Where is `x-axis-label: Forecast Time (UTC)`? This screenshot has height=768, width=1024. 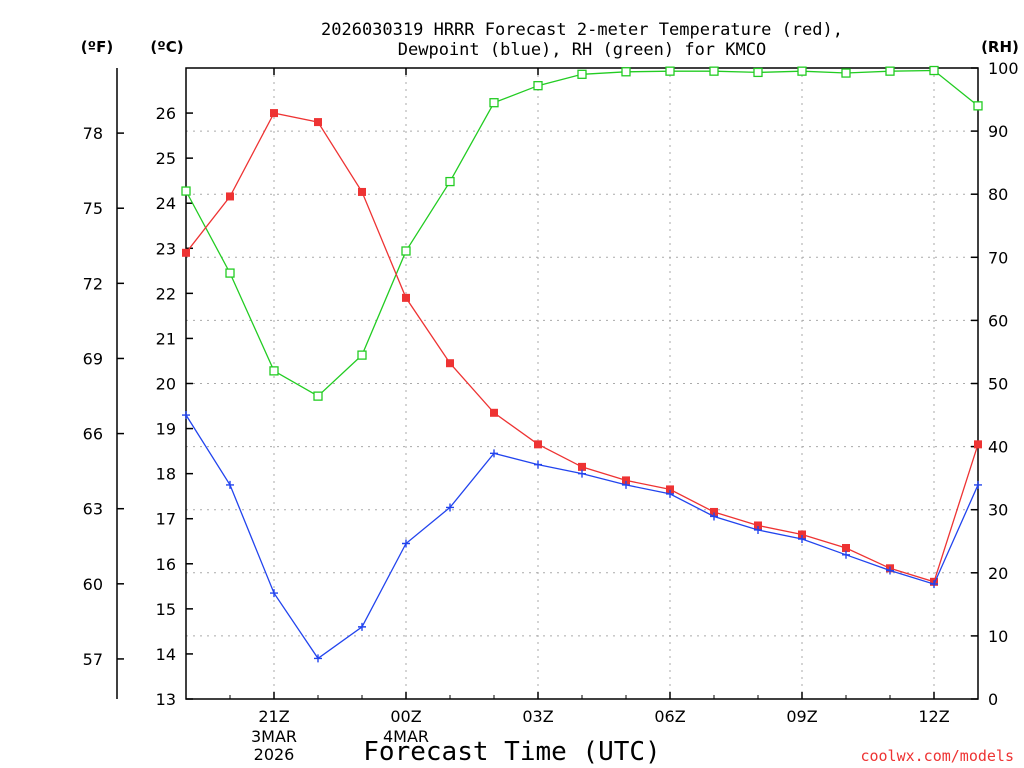
x-axis-label: Forecast Time (UTC) is located at coordinates (511, 752).